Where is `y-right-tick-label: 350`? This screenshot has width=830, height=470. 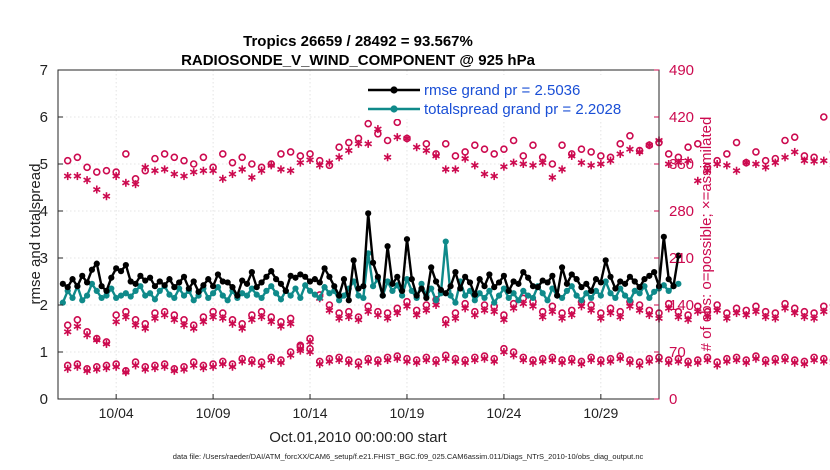
y-right-tick-label: 350 is located at coordinates (681, 164).